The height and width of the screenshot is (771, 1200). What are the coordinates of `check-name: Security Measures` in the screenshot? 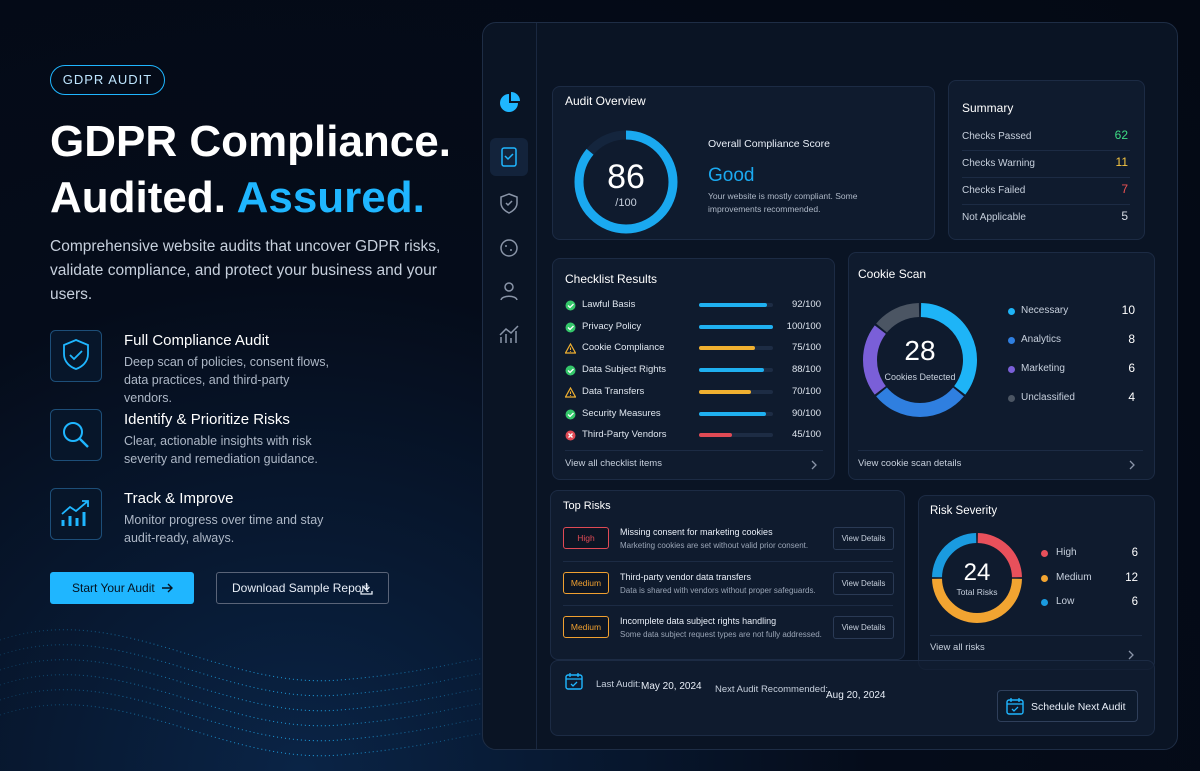 It's located at (621, 413).